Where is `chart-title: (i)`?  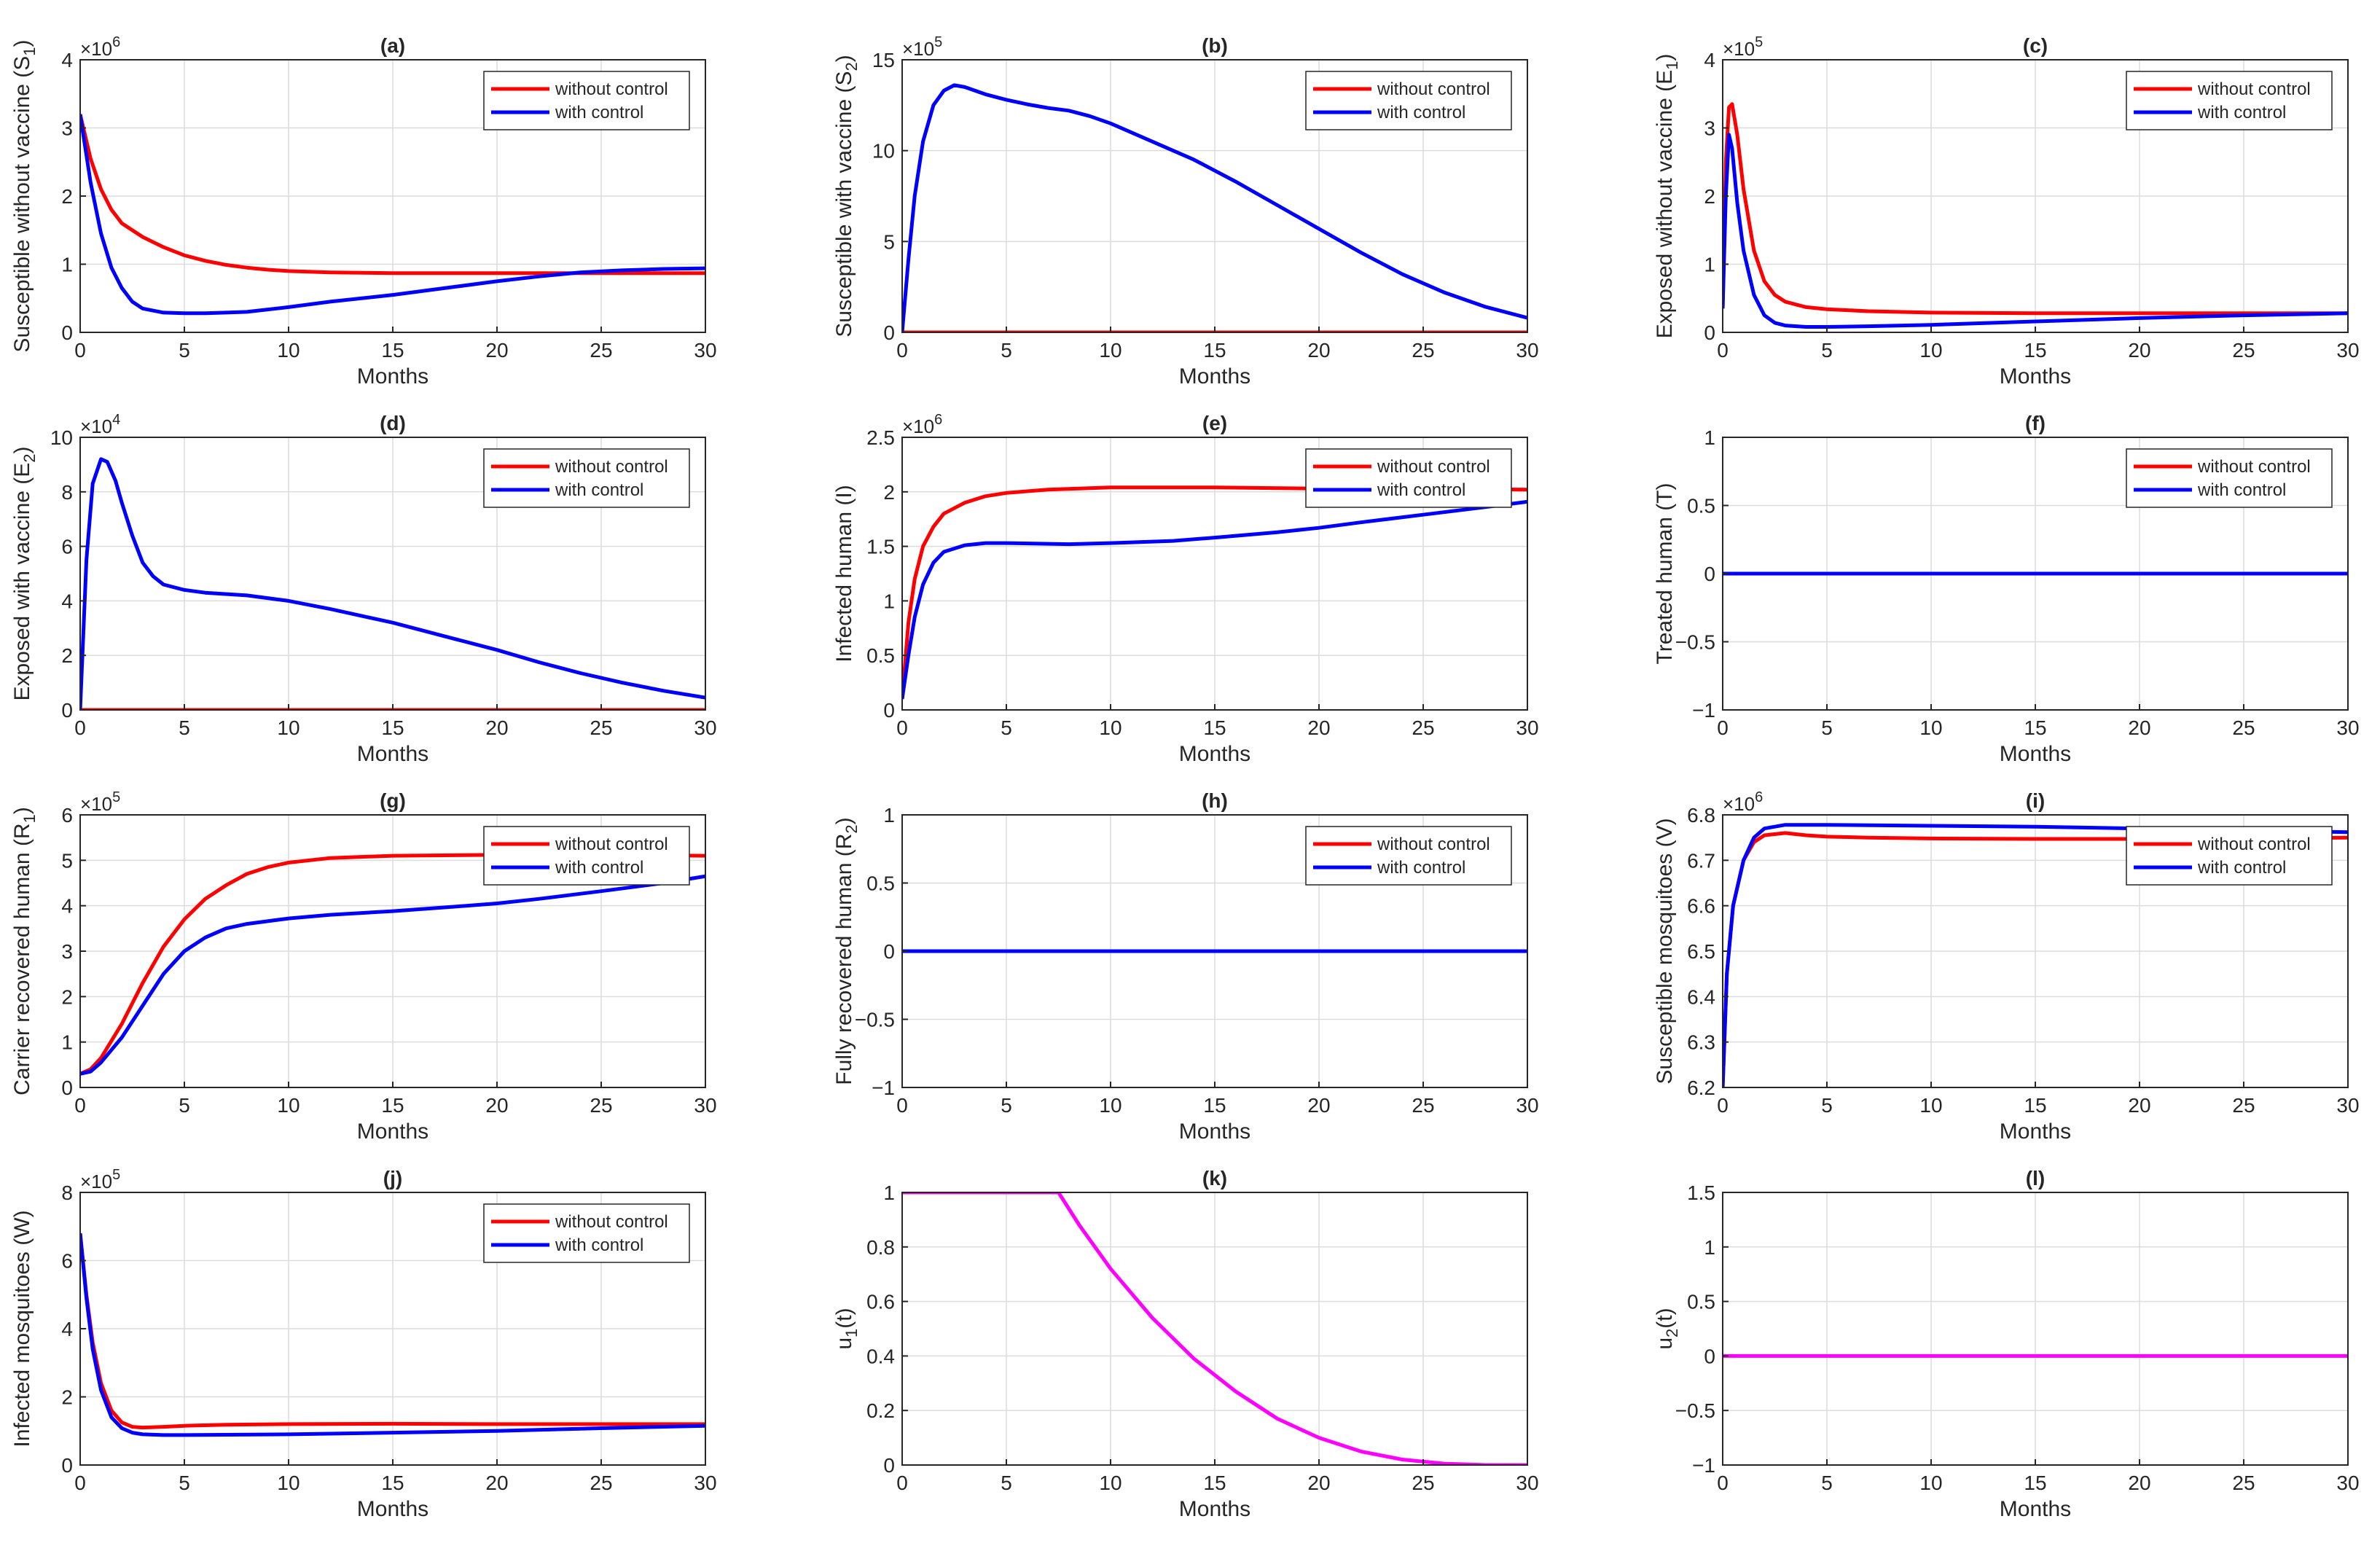 chart-title: (i) is located at coordinates (2036, 800).